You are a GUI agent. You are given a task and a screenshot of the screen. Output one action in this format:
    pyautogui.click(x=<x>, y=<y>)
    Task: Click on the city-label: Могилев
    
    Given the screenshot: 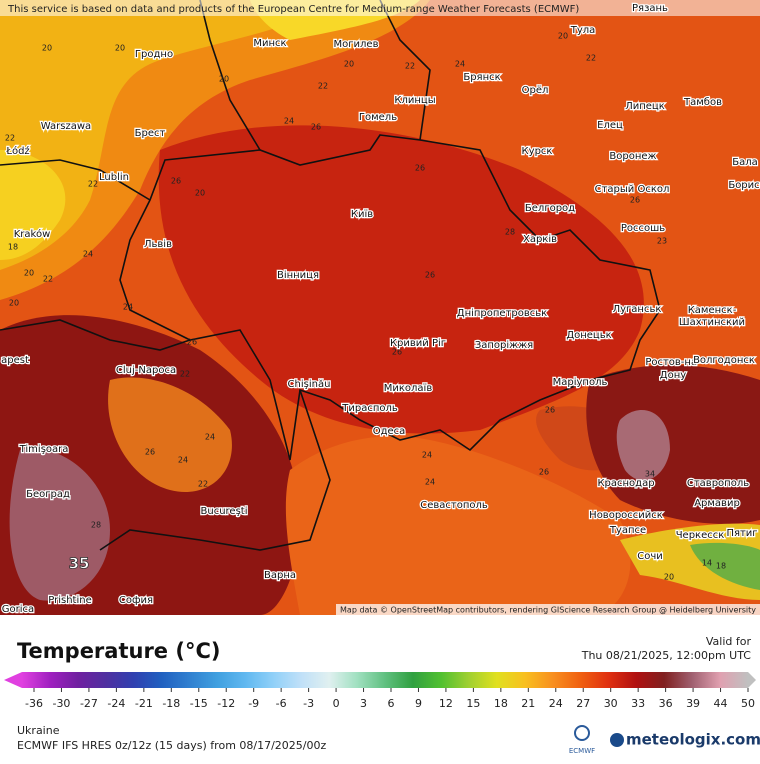 What is the action you would take?
    pyautogui.click(x=356, y=44)
    